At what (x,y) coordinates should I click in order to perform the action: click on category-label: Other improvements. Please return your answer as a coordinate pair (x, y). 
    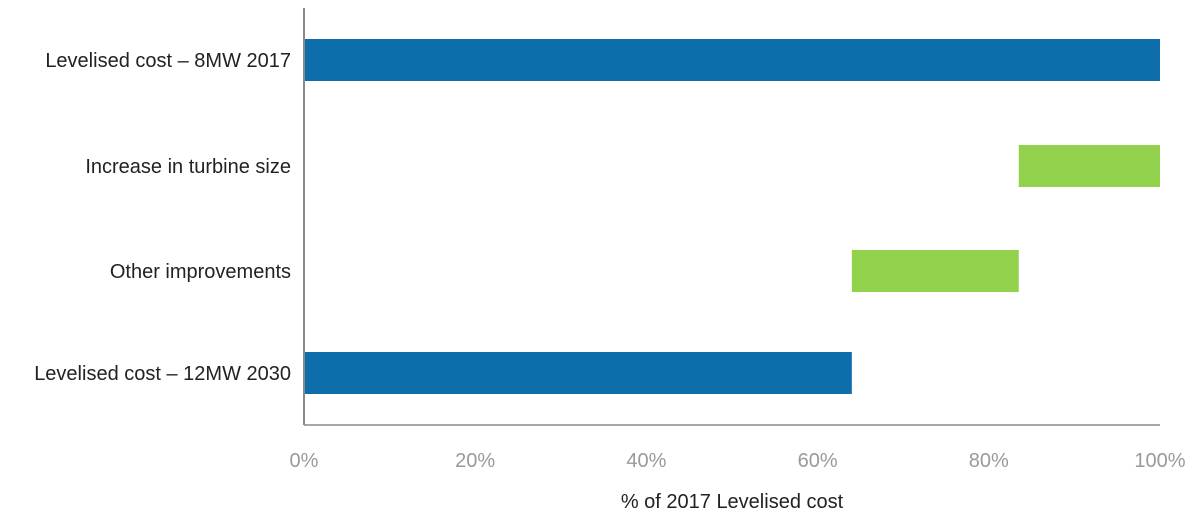
    Looking at the image, I should click on (200, 272).